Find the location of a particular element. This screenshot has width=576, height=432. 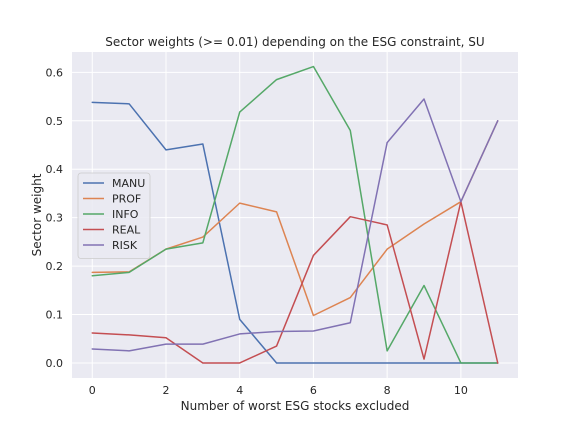

legend-label-info: INFO is located at coordinates (125, 214).